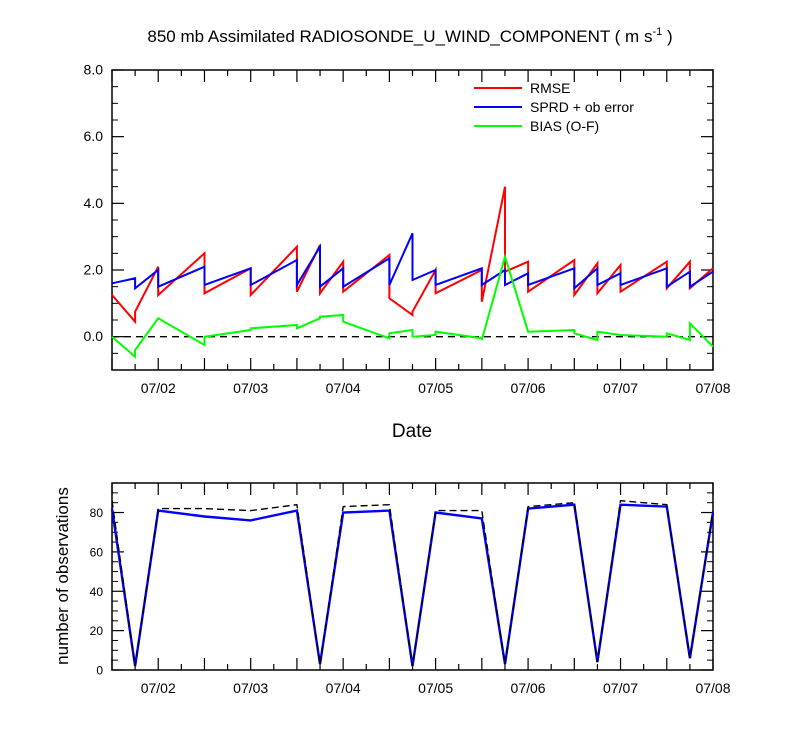  I want to click on y-tick-label: 40, so click(97, 592).